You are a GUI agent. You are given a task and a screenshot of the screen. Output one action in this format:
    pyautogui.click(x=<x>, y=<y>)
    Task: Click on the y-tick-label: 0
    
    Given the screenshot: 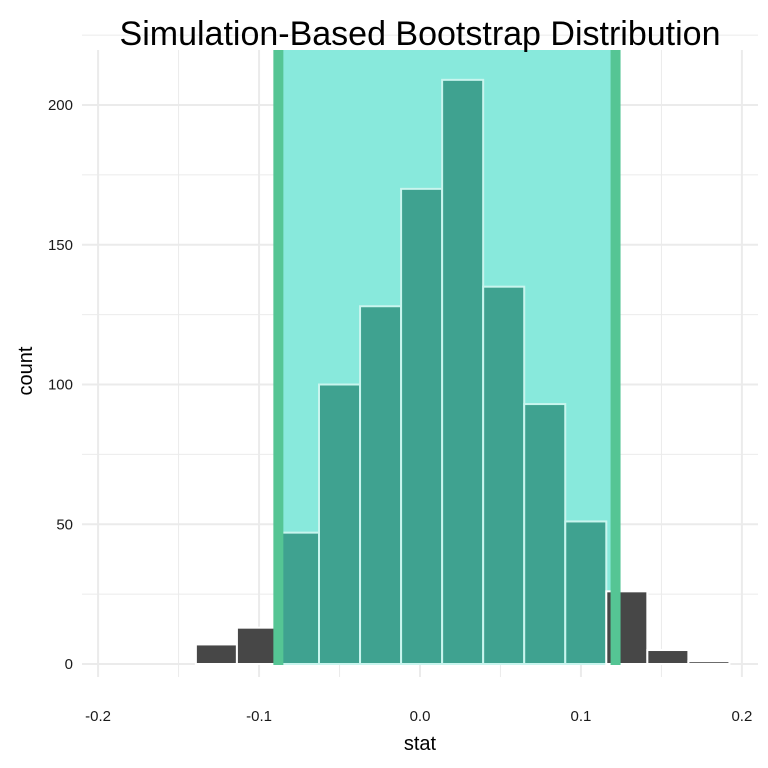 What is the action you would take?
    pyautogui.click(x=69, y=664)
    